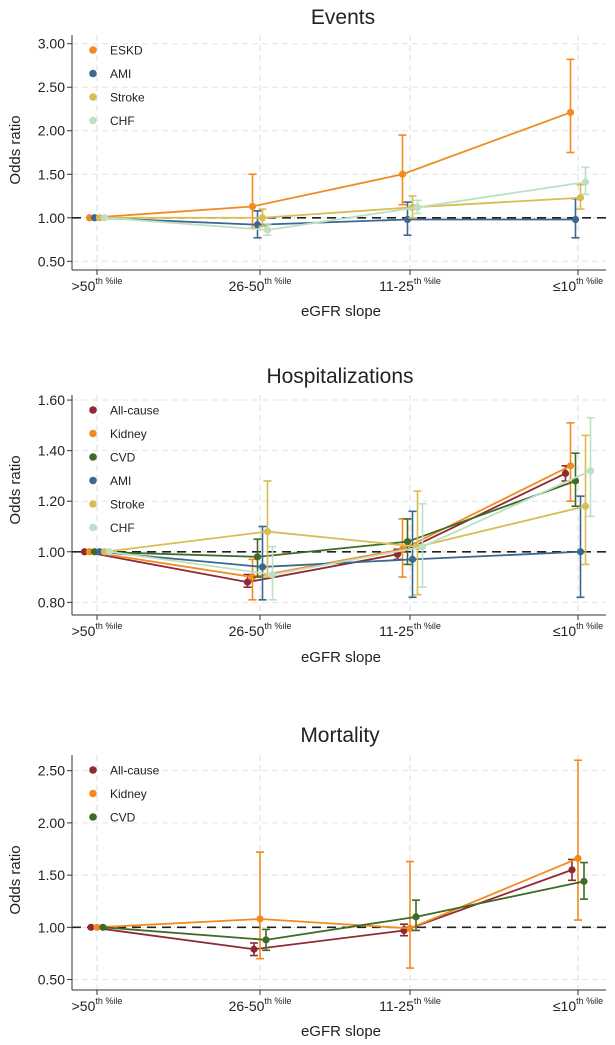 The width and height of the screenshot is (615, 1045). What do you see at coordinates (51, 261) in the screenshot?
I see `y-tick-label: 0.50` at bounding box center [51, 261].